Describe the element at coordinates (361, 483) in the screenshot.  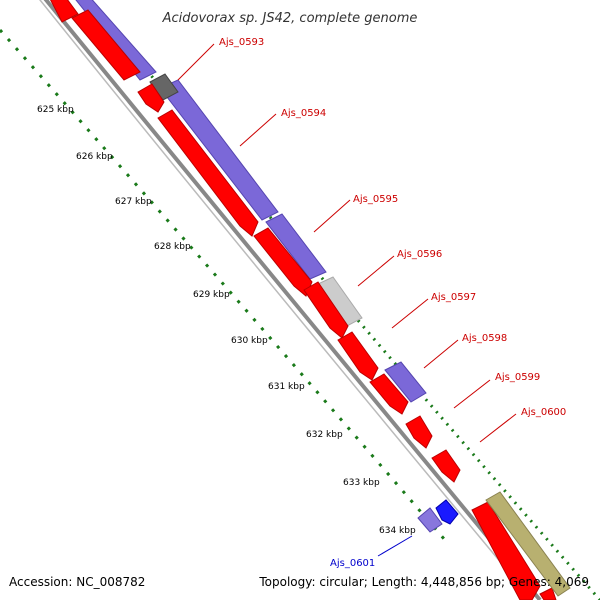
I see `tick-label-633: 633 kbp` at that location.